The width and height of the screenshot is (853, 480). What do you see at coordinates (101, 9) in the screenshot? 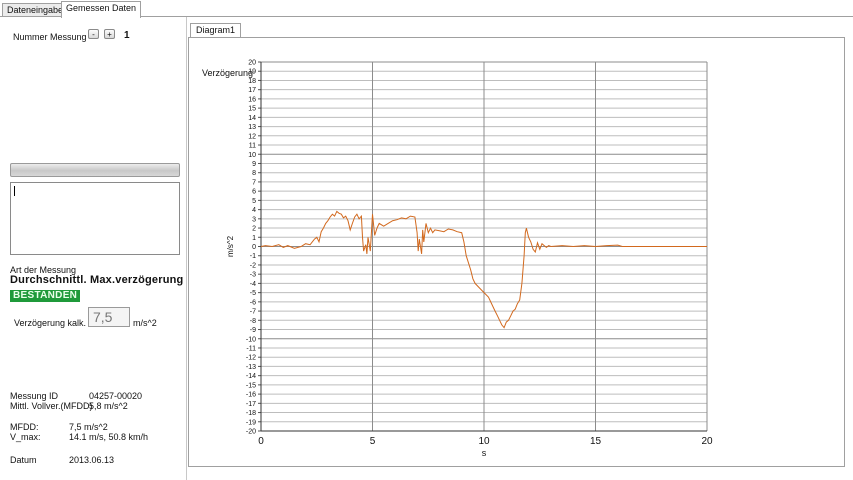
I see `tab-gemessen-daten: Gemessen Daten` at bounding box center [101, 9].